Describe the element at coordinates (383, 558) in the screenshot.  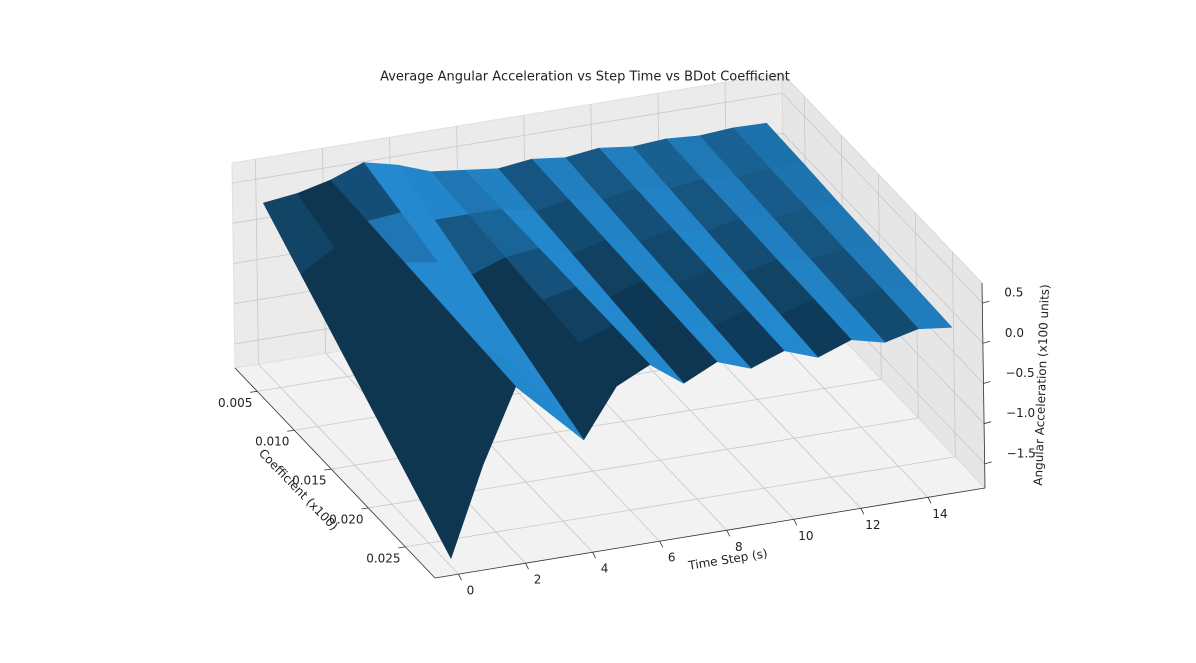
I see `y-tick-label: 0.025` at that location.